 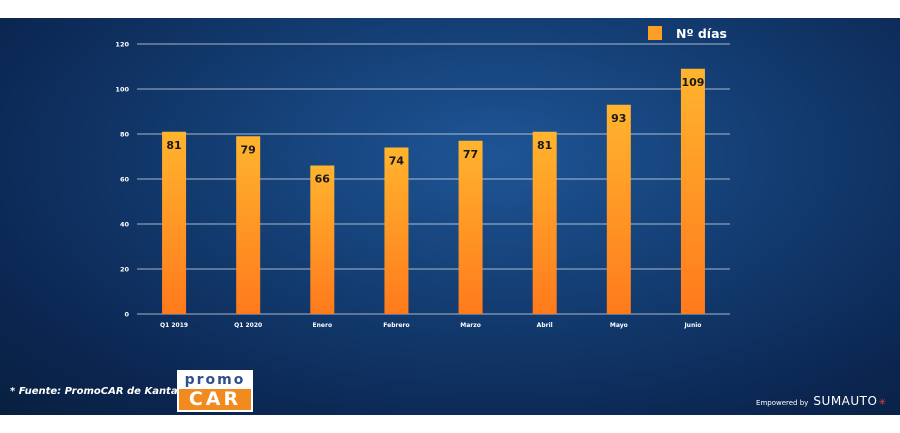 I want to click on data-label: 93, so click(x=618, y=118).